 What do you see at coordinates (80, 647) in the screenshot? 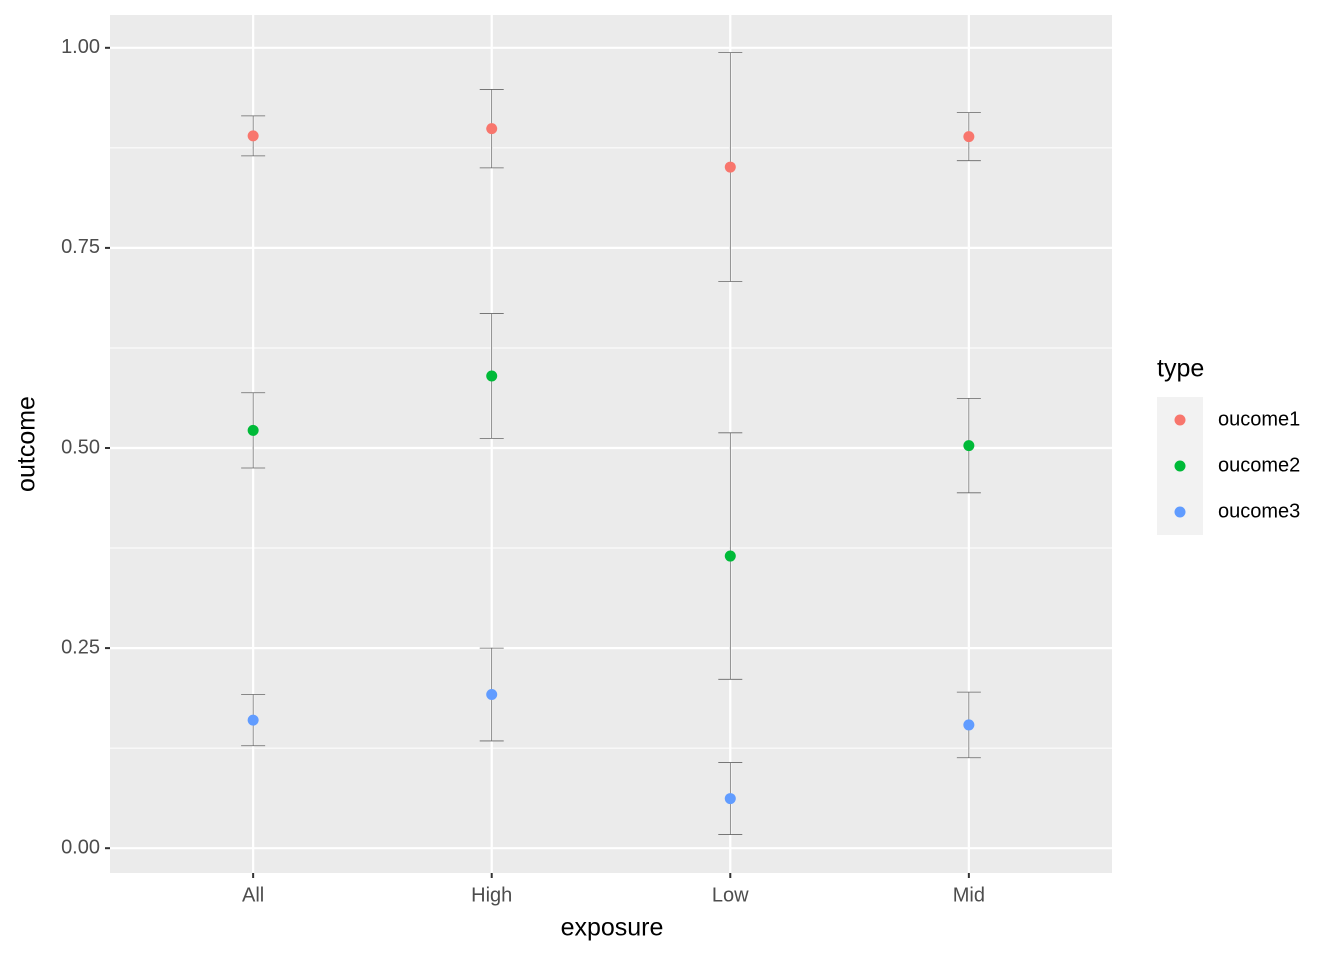
I see `y-tick-label: 0.25` at bounding box center [80, 647].